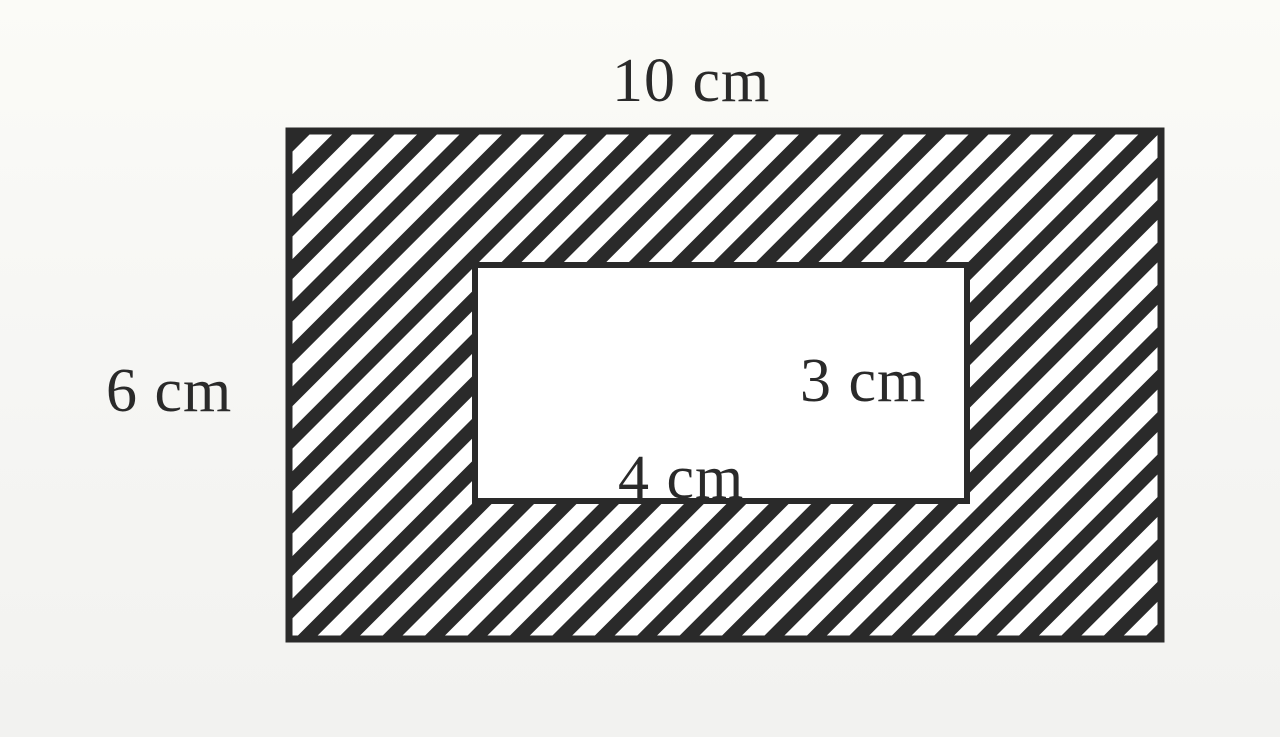 The image size is (1280, 737). I want to click on outer-height-label: 6 cm, so click(169, 391).